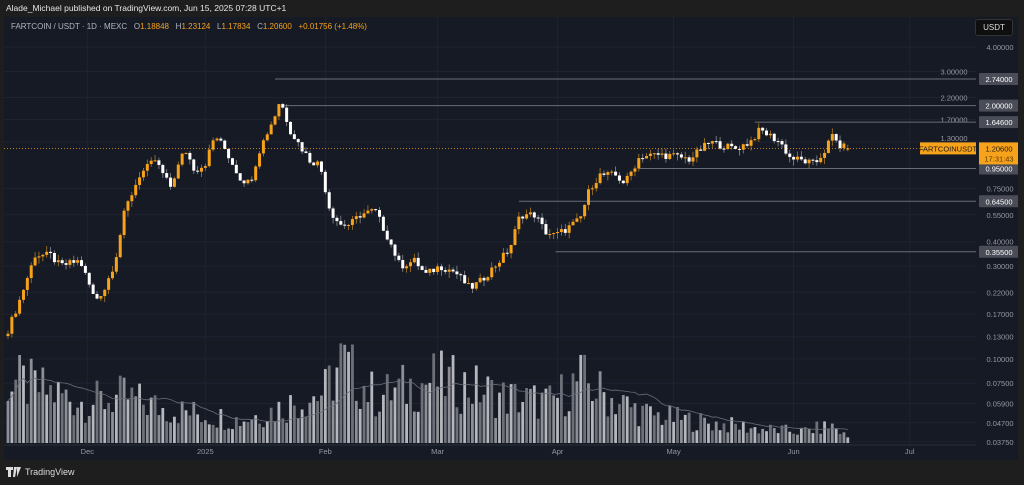  What do you see at coordinates (999, 47) in the screenshot?
I see `y-tick-label: 4.00000` at bounding box center [999, 47].